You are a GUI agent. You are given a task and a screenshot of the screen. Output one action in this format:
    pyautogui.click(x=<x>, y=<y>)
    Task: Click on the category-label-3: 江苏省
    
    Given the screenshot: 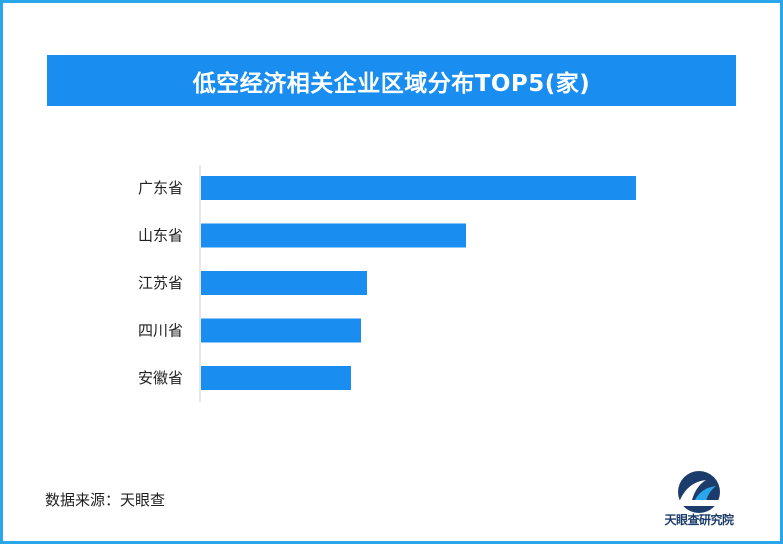 What is the action you would take?
    pyautogui.click(x=160, y=283)
    